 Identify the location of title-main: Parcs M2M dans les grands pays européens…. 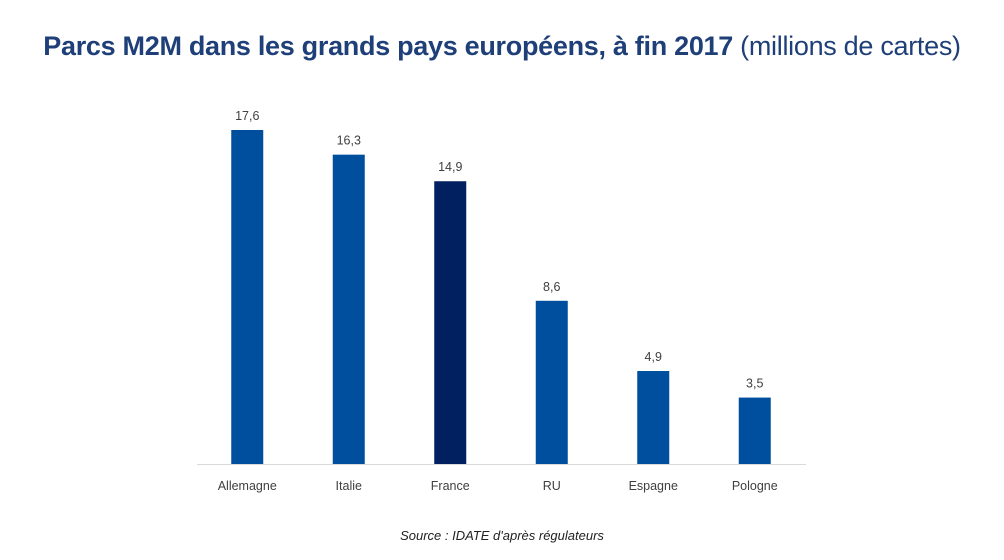
(388, 46).